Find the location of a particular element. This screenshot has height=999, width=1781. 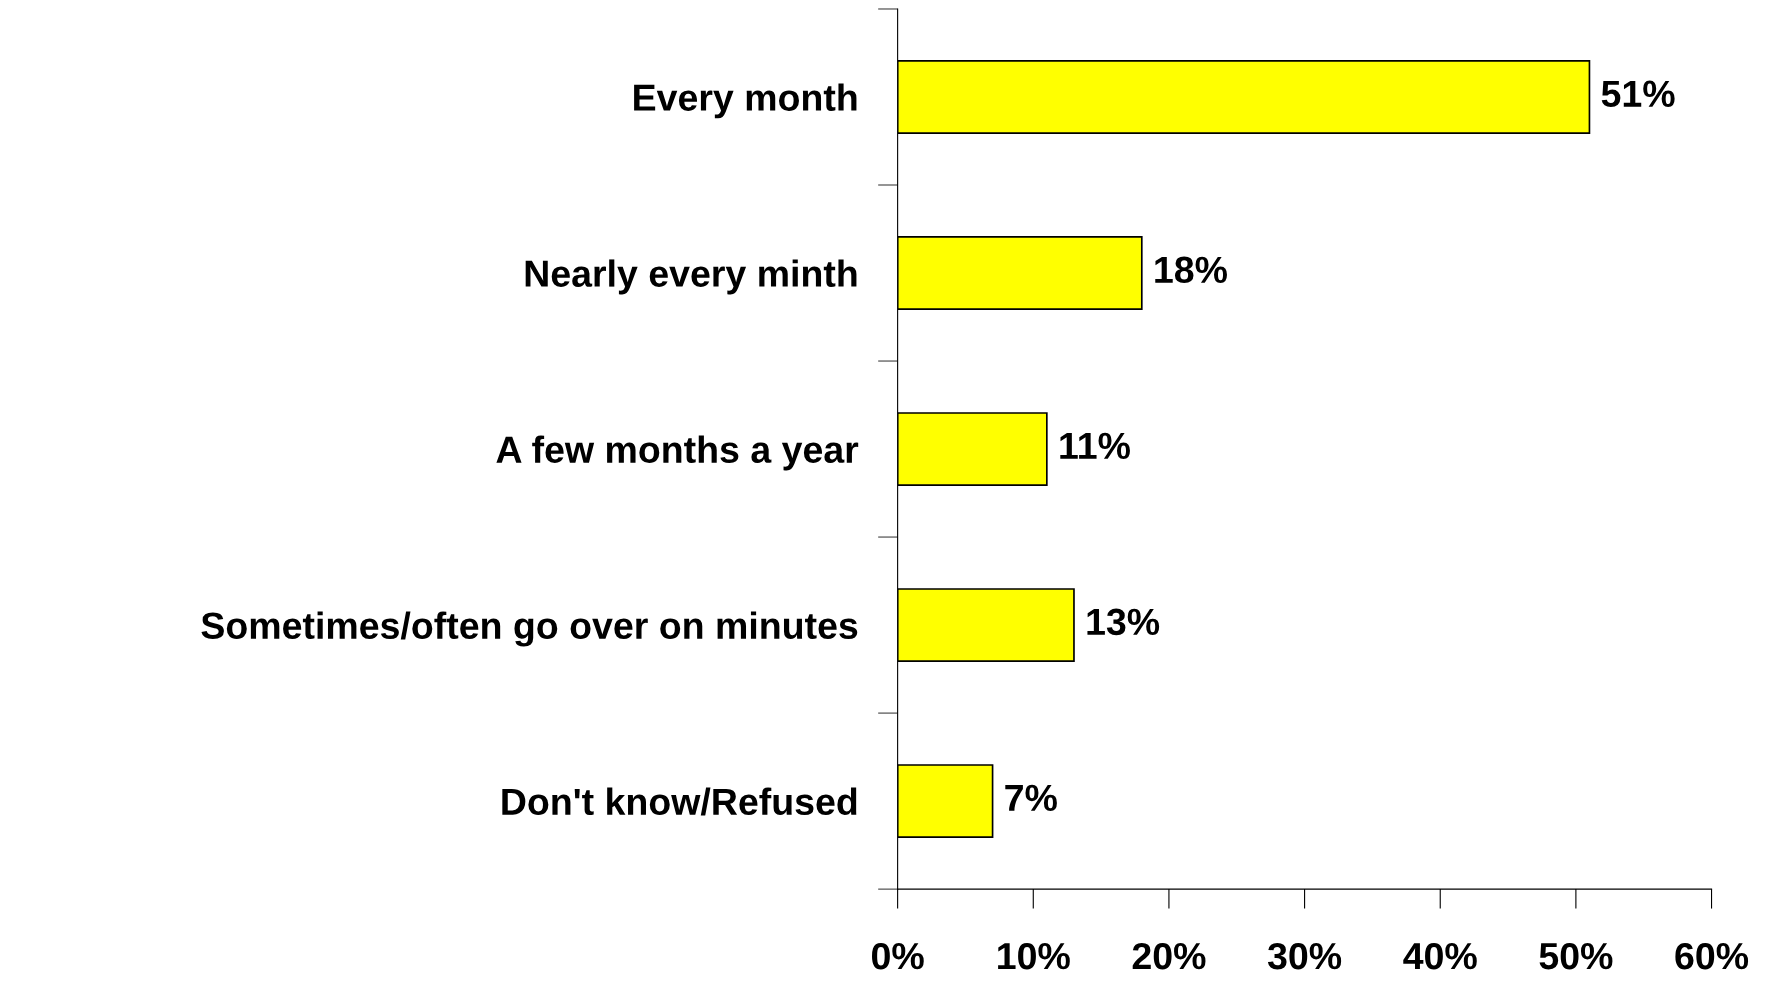

data-label: 13% is located at coordinates (1123, 622).